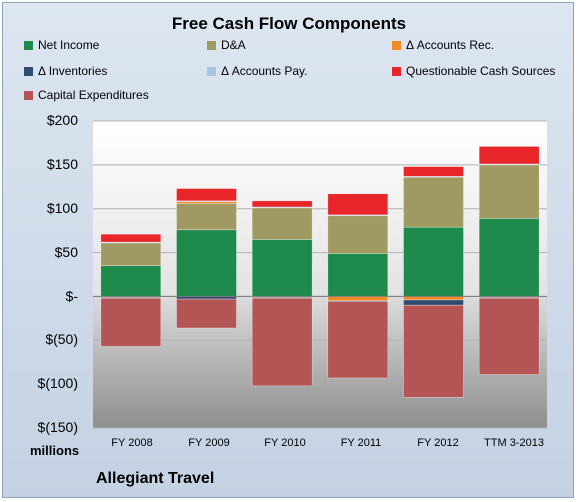 This screenshot has height=502, width=578. Describe the element at coordinates (233, 45) in the screenshot. I see `legend-label-da: D&A` at that location.